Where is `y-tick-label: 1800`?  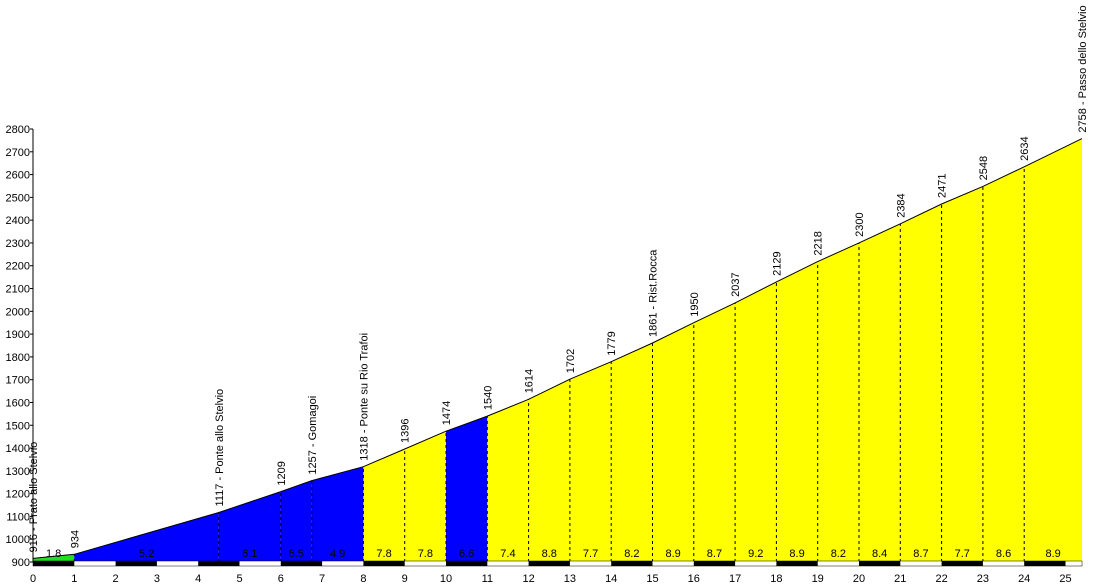
y-tick-label: 1800 is located at coordinates (18, 358).